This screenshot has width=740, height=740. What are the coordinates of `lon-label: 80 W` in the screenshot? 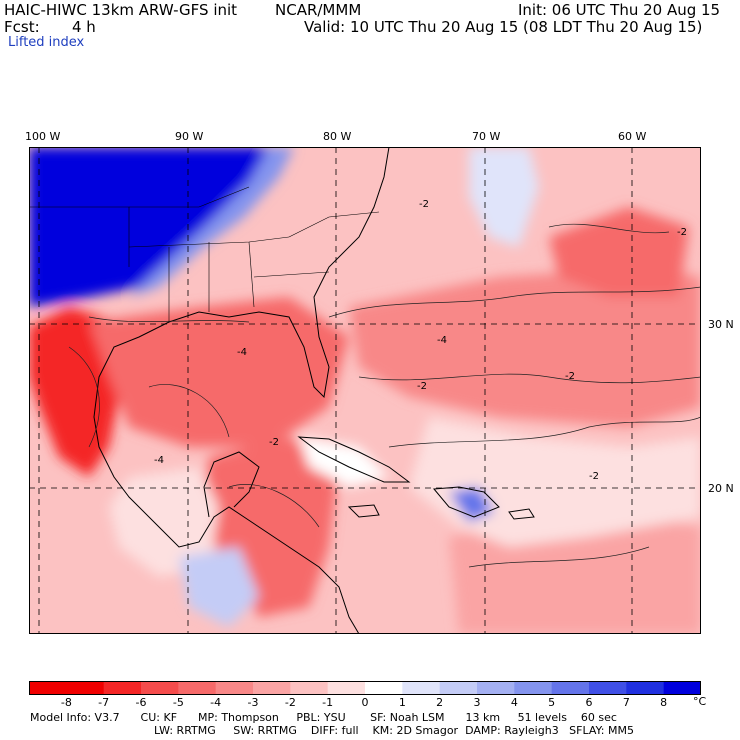 It's located at (337, 136).